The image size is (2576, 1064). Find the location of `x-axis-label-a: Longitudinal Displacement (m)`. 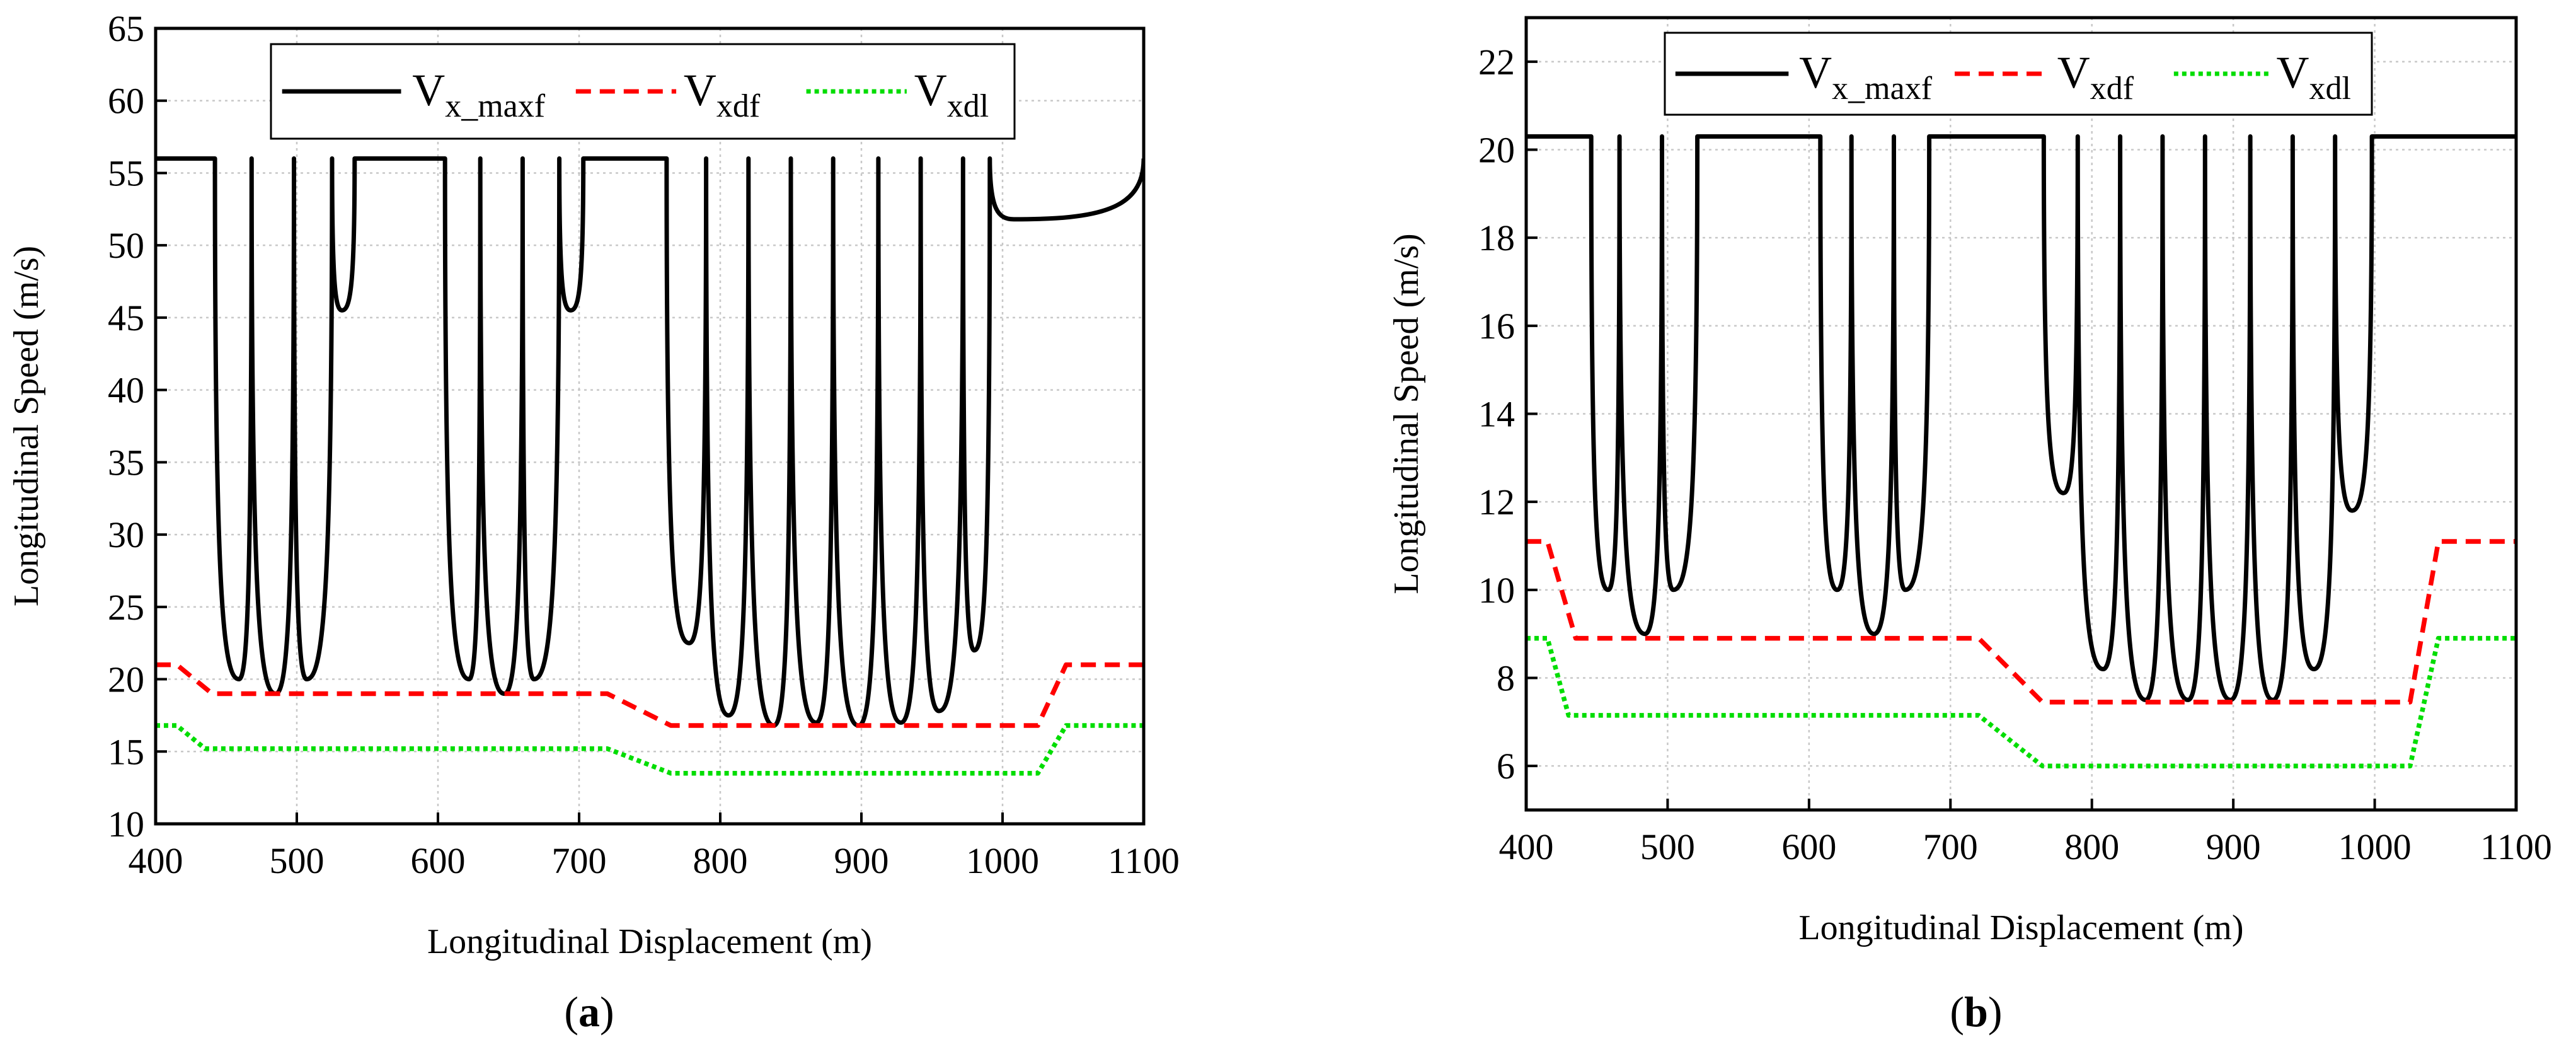

x-axis-label-a: Longitudinal Displacement (m) is located at coordinates (649, 941).